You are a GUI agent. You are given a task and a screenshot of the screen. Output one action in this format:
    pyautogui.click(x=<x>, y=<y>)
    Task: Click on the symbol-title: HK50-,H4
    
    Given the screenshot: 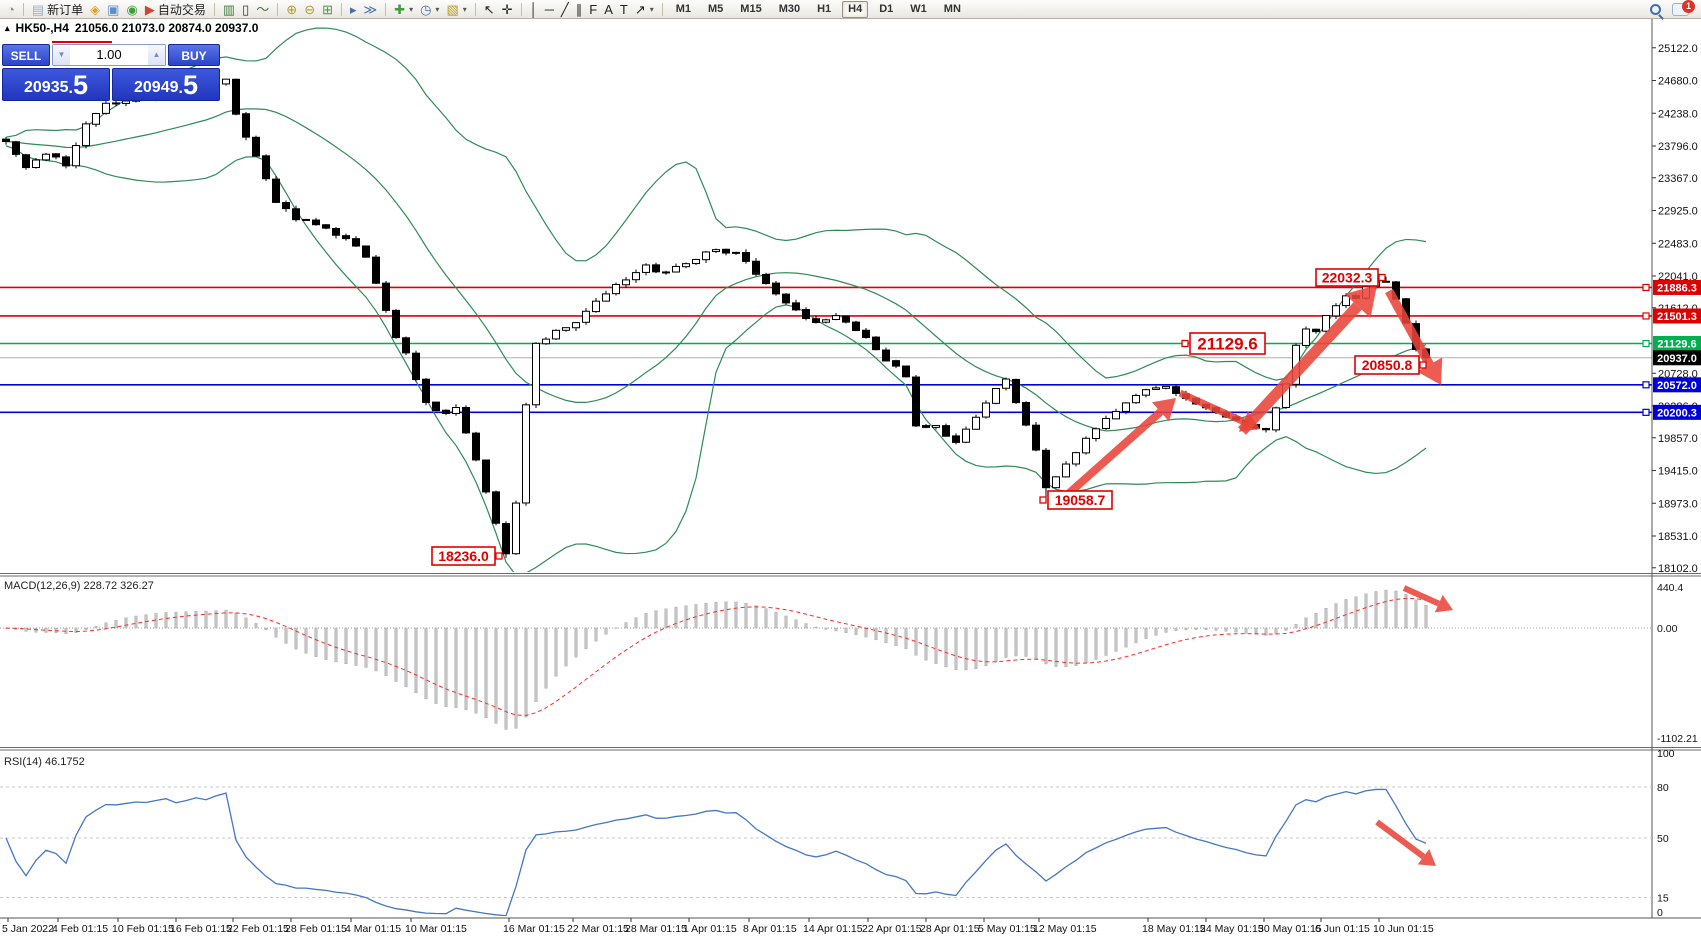 What is the action you would take?
    pyautogui.click(x=42, y=28)
    